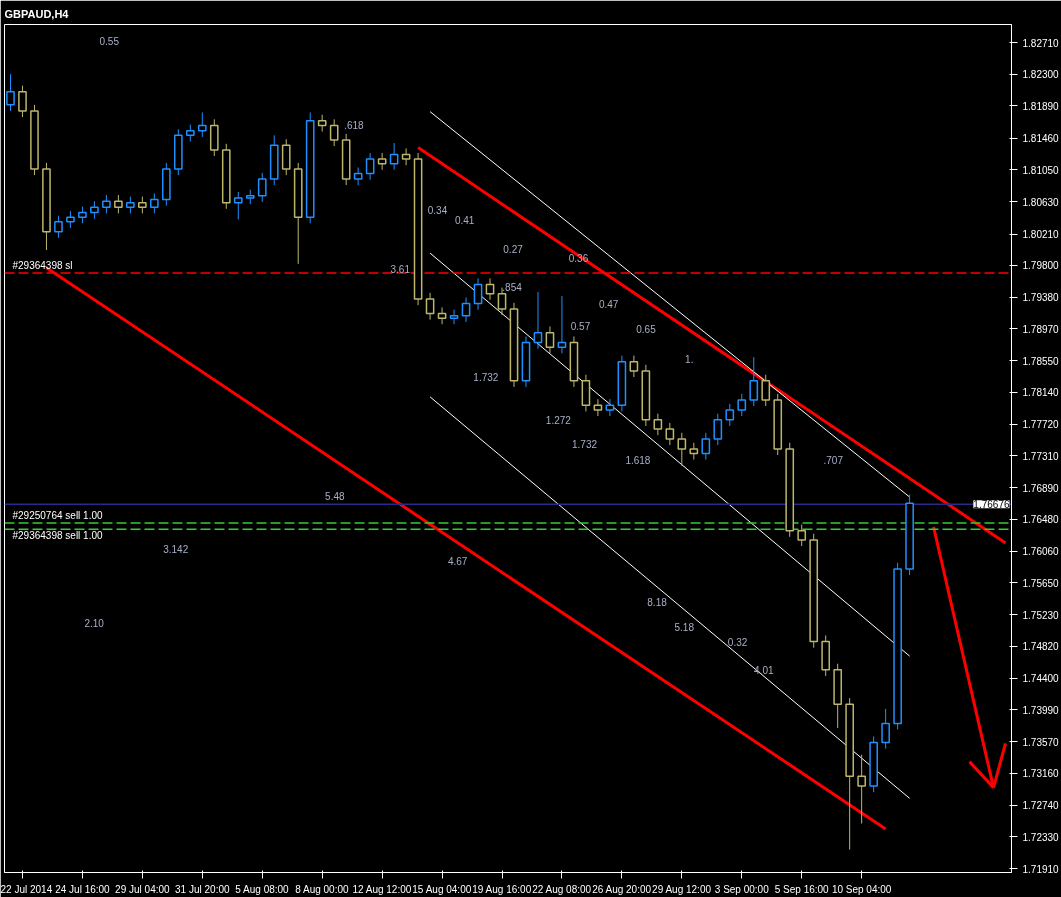 The width and height of the screenshot is (1061, 897). I want to click on annotation: .618, so click(354, 125).